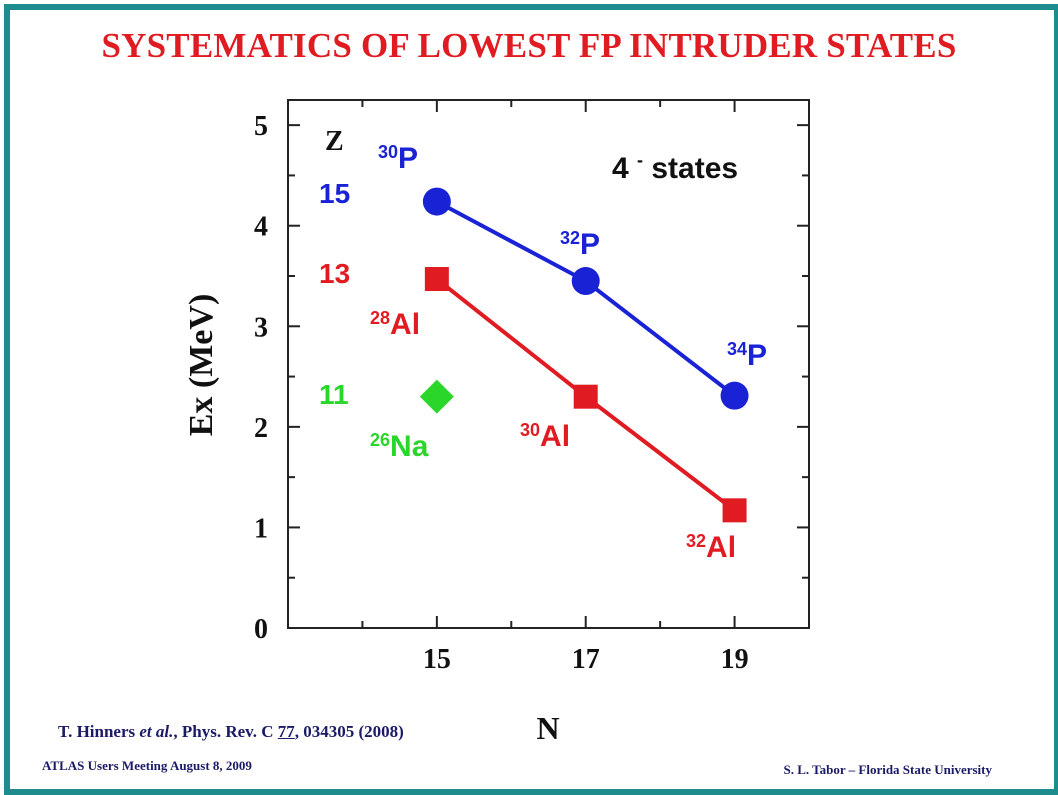  What do you see at coordinates (261, 227) in the screenshot?
I see `y-tick-label: 4` at bounding box center [261, 227].